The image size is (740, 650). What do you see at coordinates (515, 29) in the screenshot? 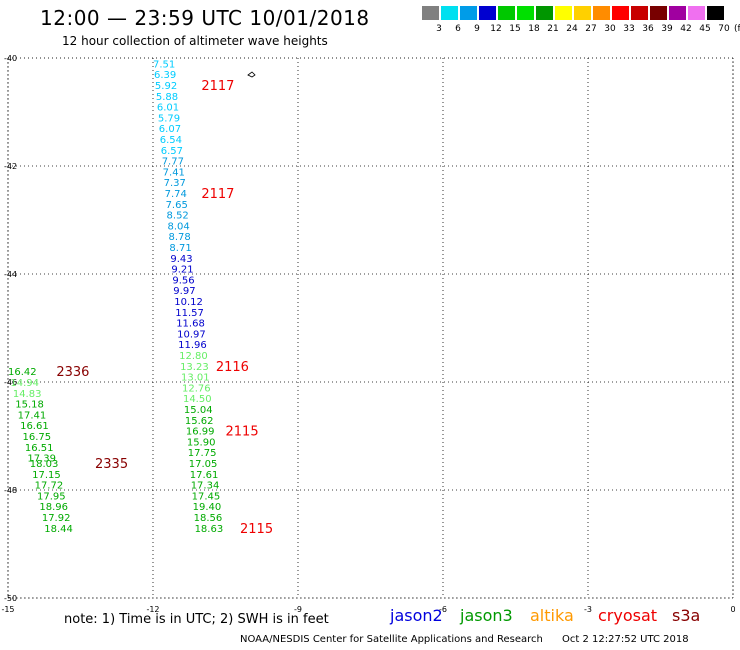
I see `scale-label: 15` at bounding box center [515, 29].